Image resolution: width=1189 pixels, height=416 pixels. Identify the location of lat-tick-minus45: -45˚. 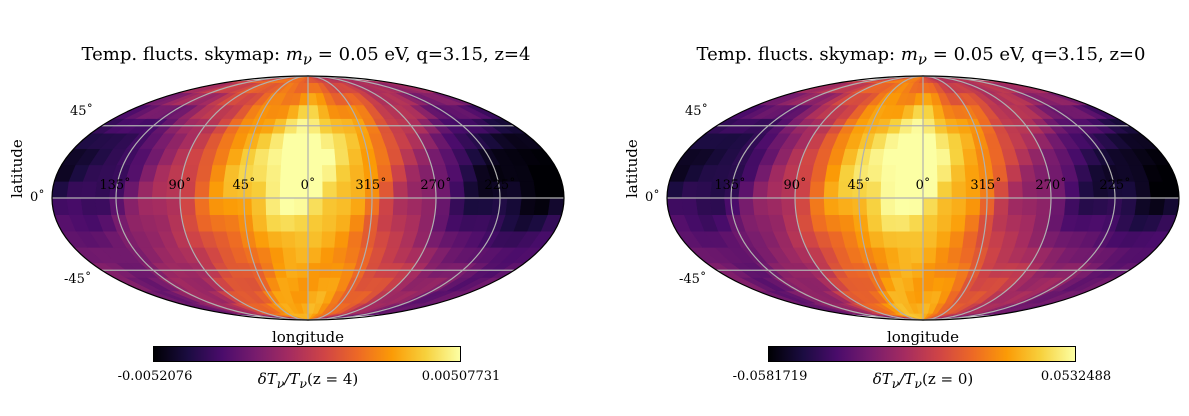
(78, 279).